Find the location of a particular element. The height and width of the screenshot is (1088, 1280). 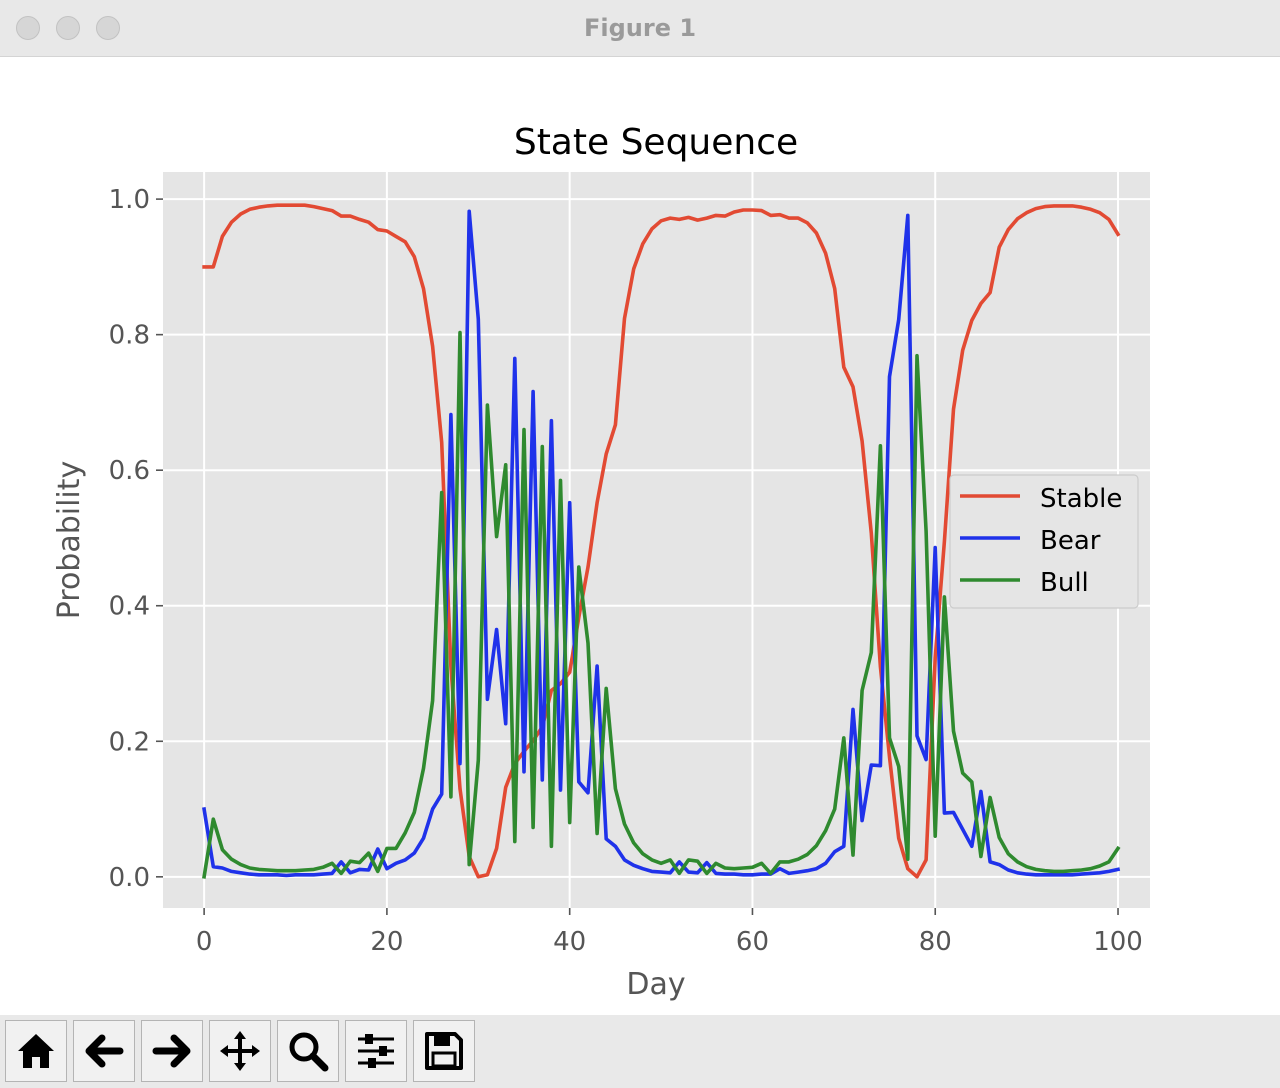

close-window-button is located at coordinates (28, 28).